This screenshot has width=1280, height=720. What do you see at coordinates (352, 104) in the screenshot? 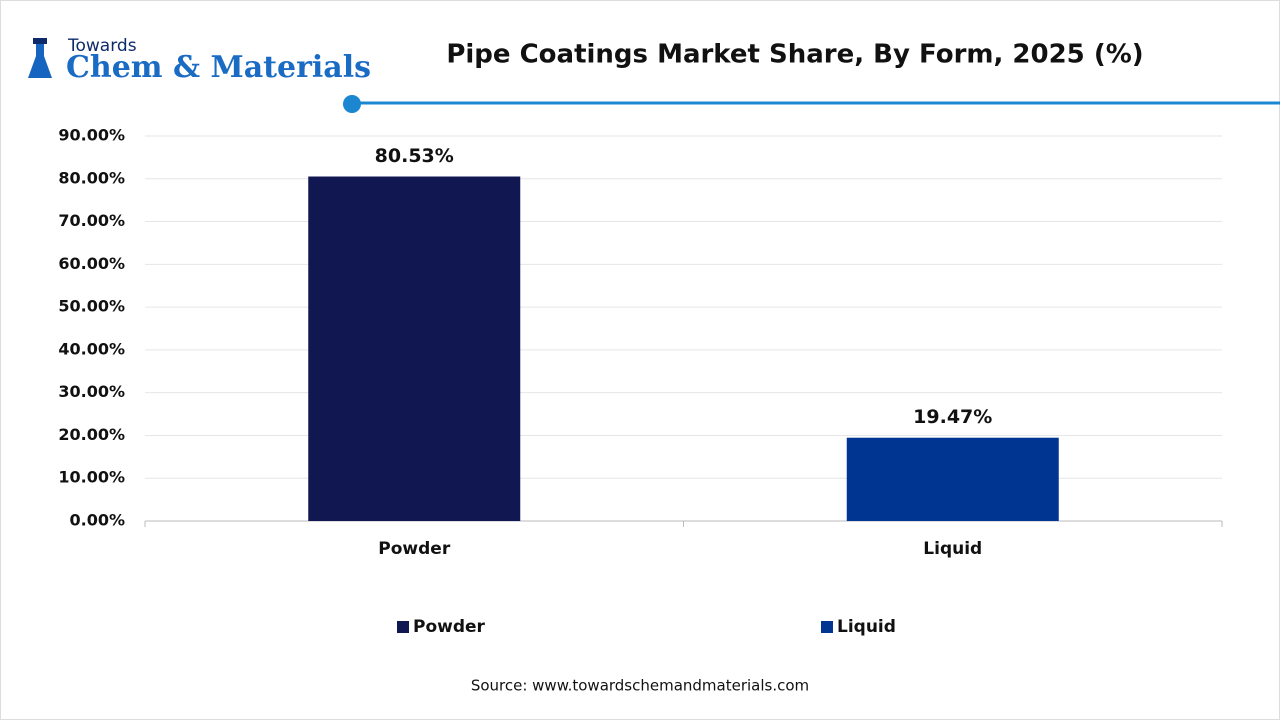
I see `title-rule-dot` at bounding box center [352, 104].